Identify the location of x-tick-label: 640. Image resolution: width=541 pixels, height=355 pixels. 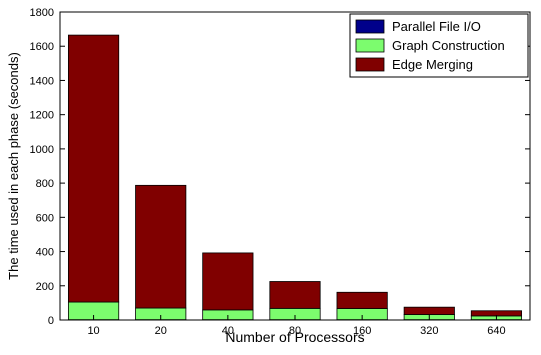
(496, 331).